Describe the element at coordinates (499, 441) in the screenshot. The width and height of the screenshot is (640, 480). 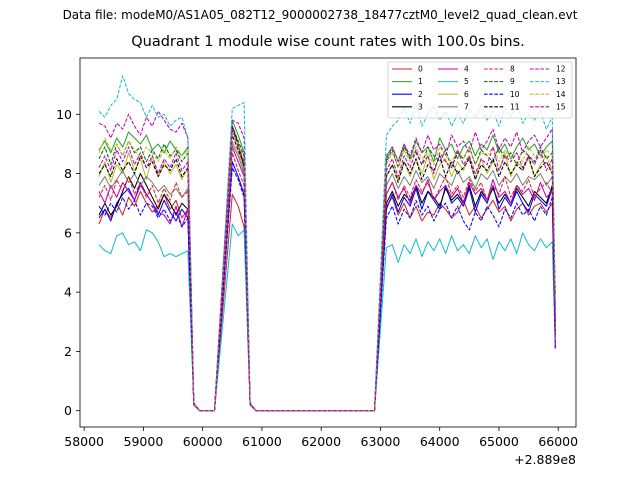
I see `x-tick-label-65000: 65000` at that location.